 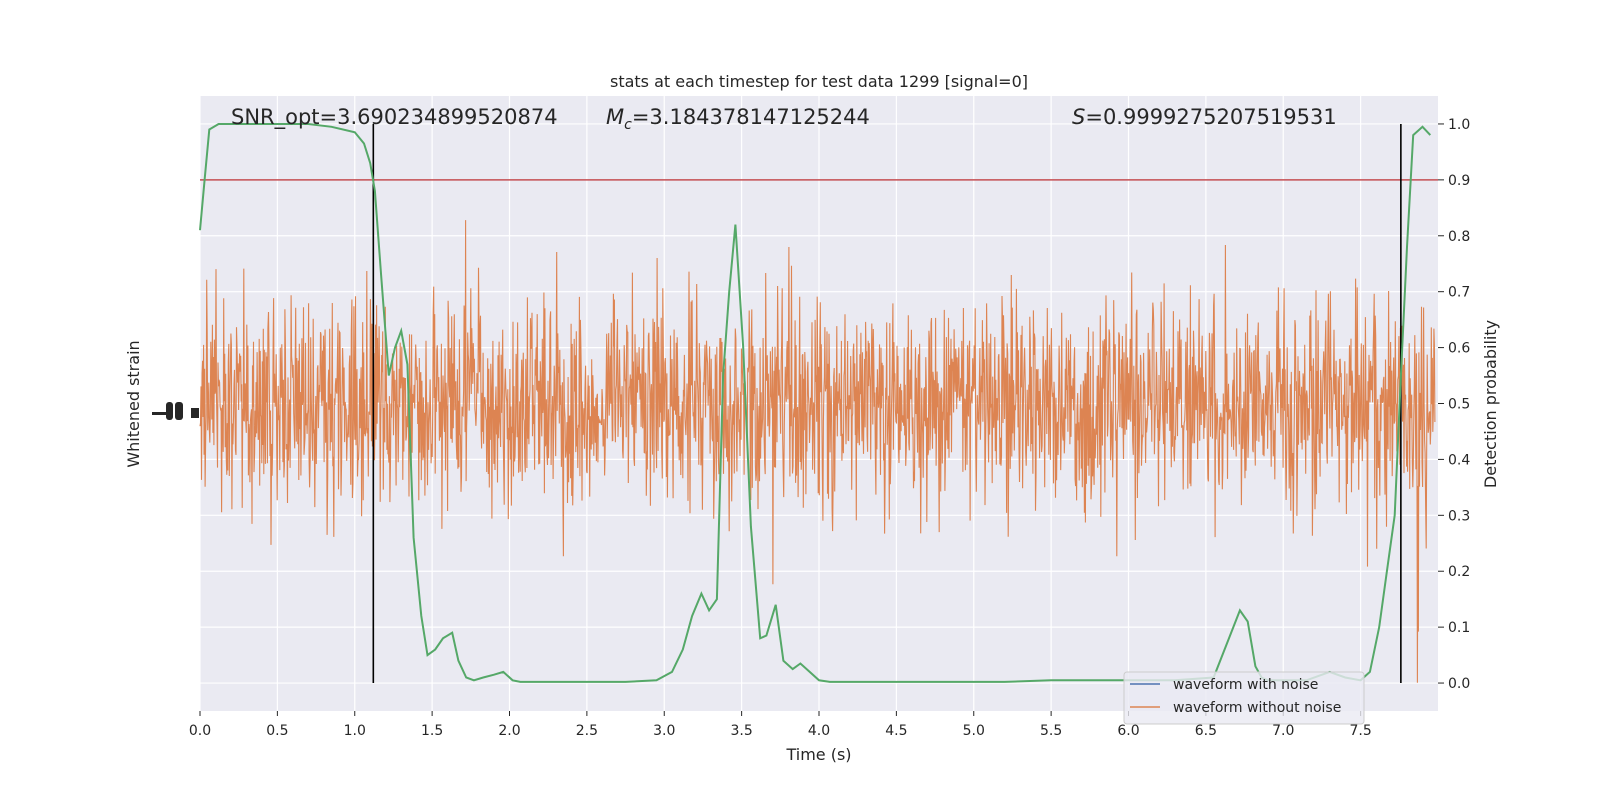 I want to click on chirp-mass-symbol: M, so click(x=615, y=117).